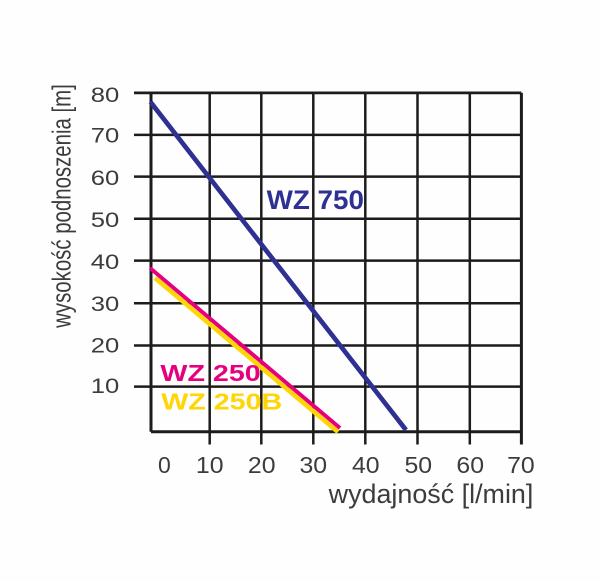  Describe the element at coordinates (61, 206) in the screenshot. I see `svg-text: wysokość podnoszenia [m]` at that location.